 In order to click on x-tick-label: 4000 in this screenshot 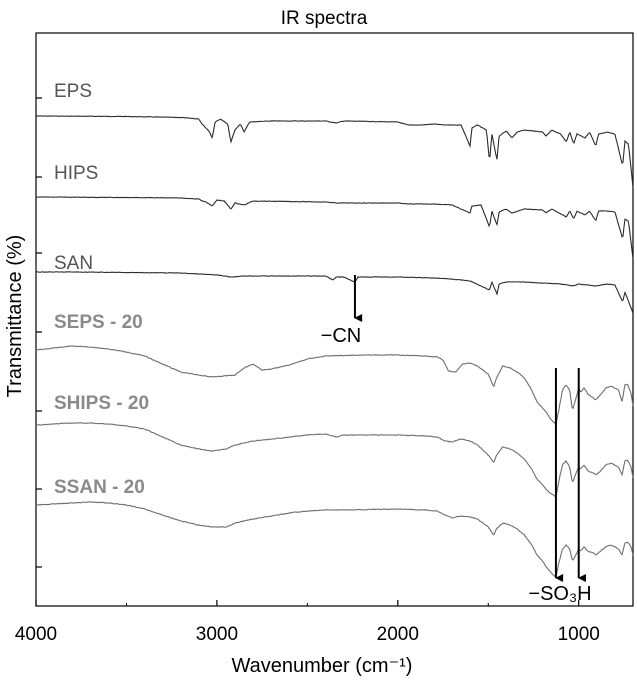, I will do `click(36, 634)`.